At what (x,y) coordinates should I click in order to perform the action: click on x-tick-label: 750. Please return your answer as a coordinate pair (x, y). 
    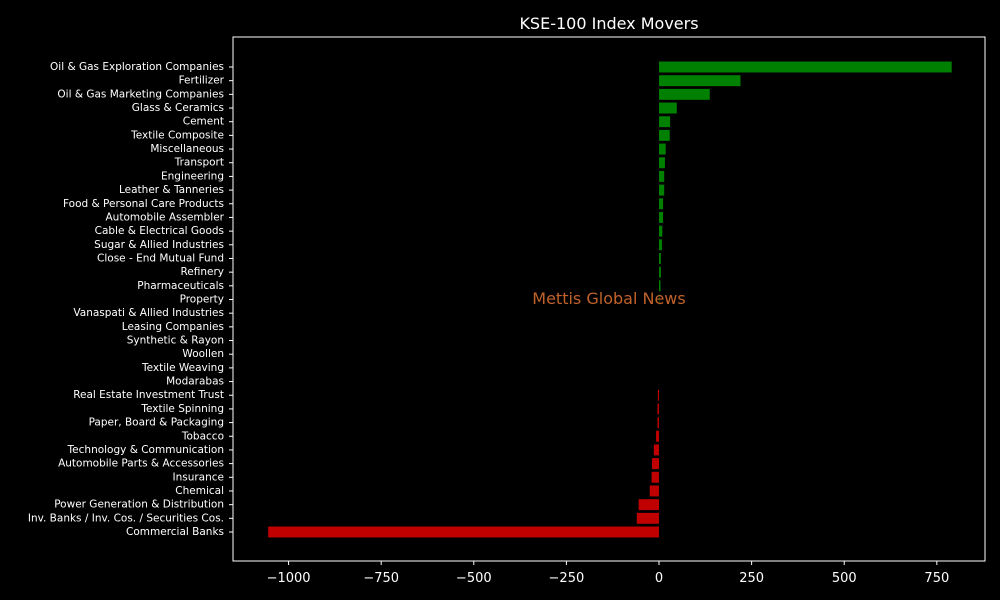
    Looking at the image, I should click on (936, 578).